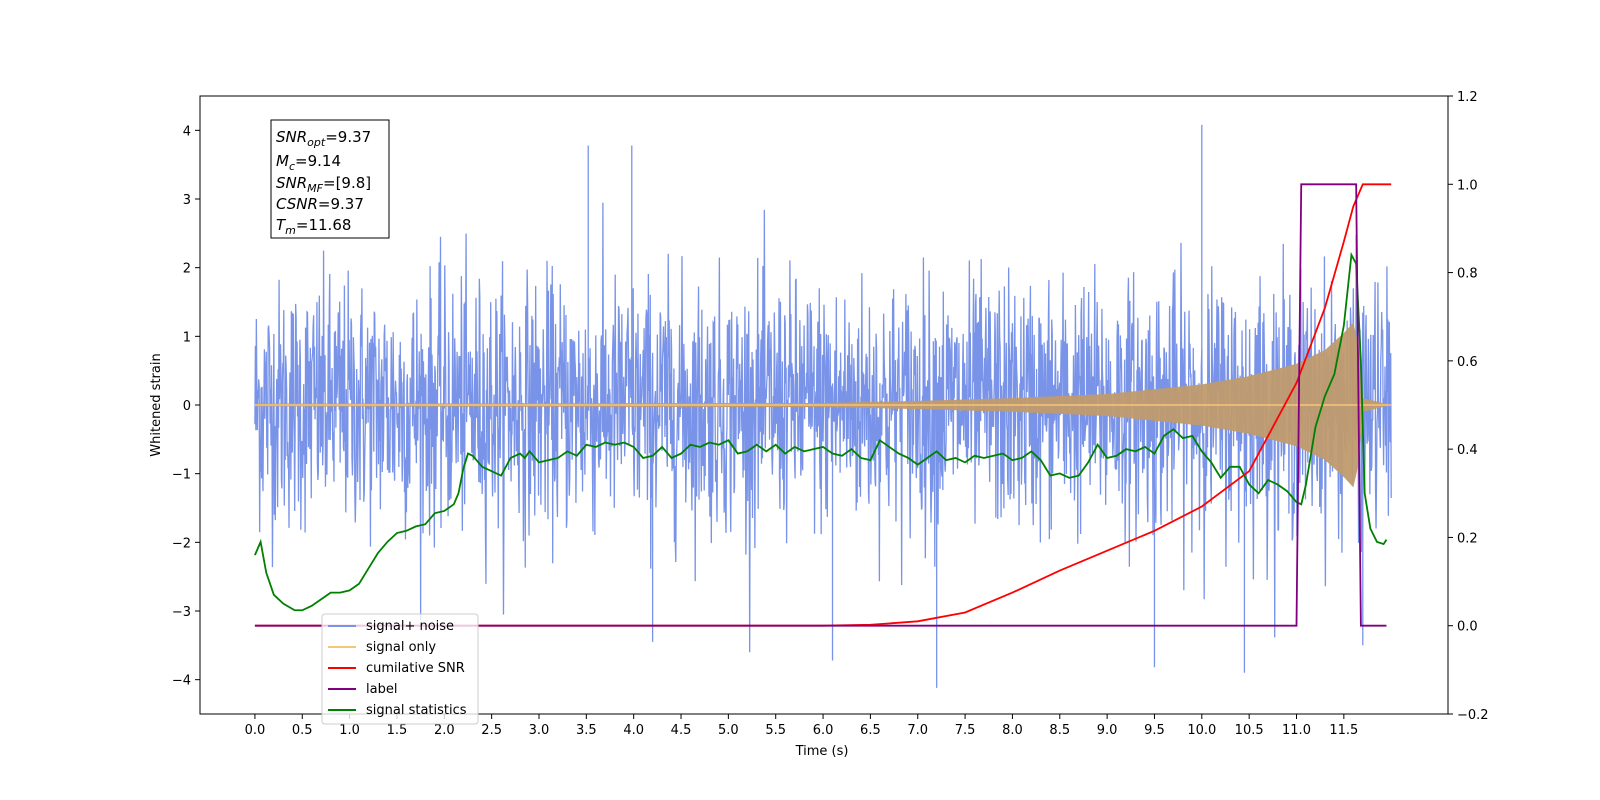  What do you see at coordinates (410, 626) in the screenshot?
I see `legend-label-signal-noise: signal+ noise` at bounding box center [410, 626].